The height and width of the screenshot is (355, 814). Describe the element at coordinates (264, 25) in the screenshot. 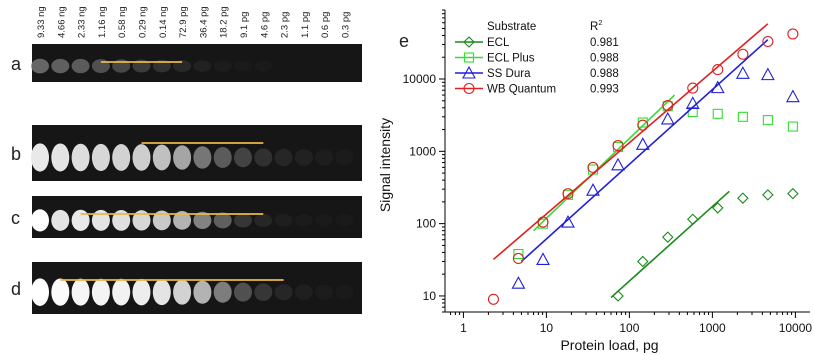

I see `lane-load-label: 4.6 pg` at that location.